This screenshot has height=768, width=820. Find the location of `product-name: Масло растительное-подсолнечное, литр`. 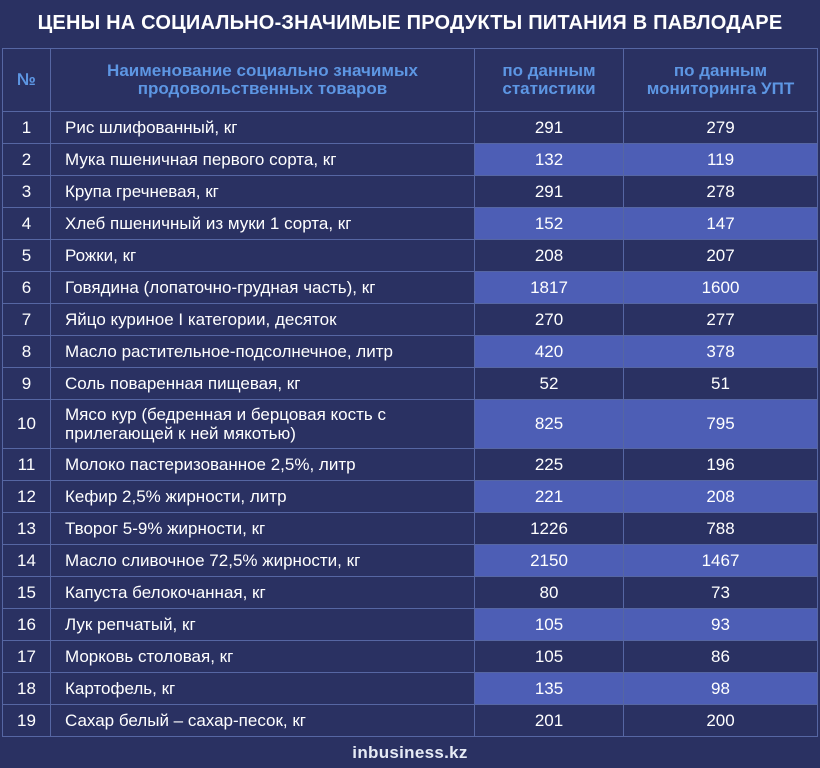

product-name: Масло растительное-подсолнечное, литр is located at coordinates (262, 351).